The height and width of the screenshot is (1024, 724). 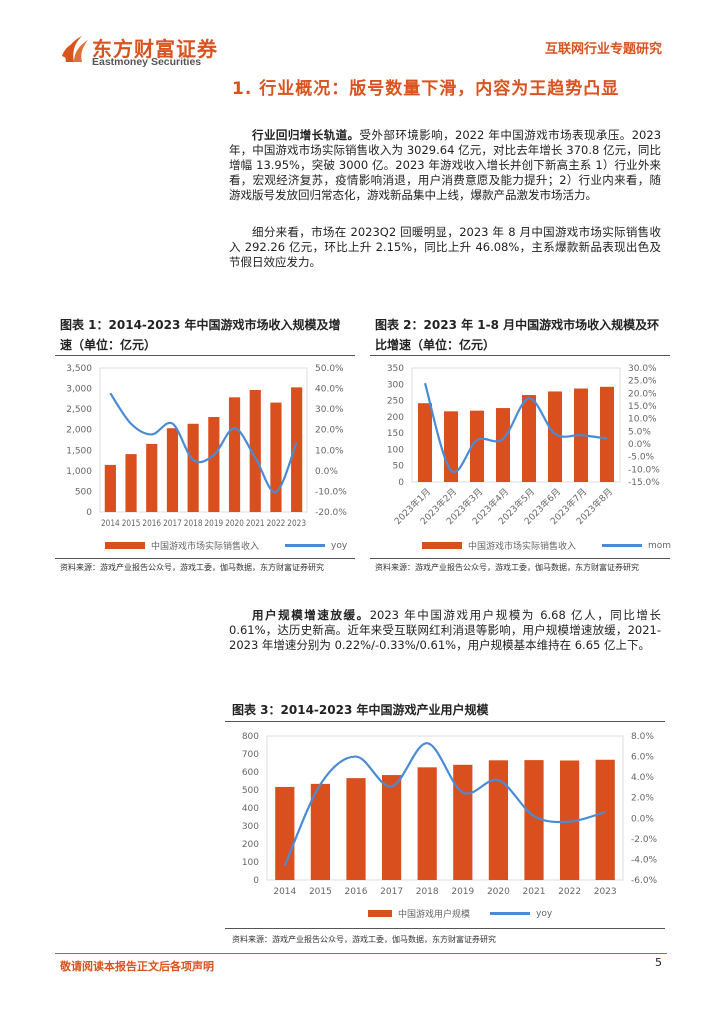 I want to click on chart3-legend: 中国游戏用户规模 yoy, so click(x=460, y=913).